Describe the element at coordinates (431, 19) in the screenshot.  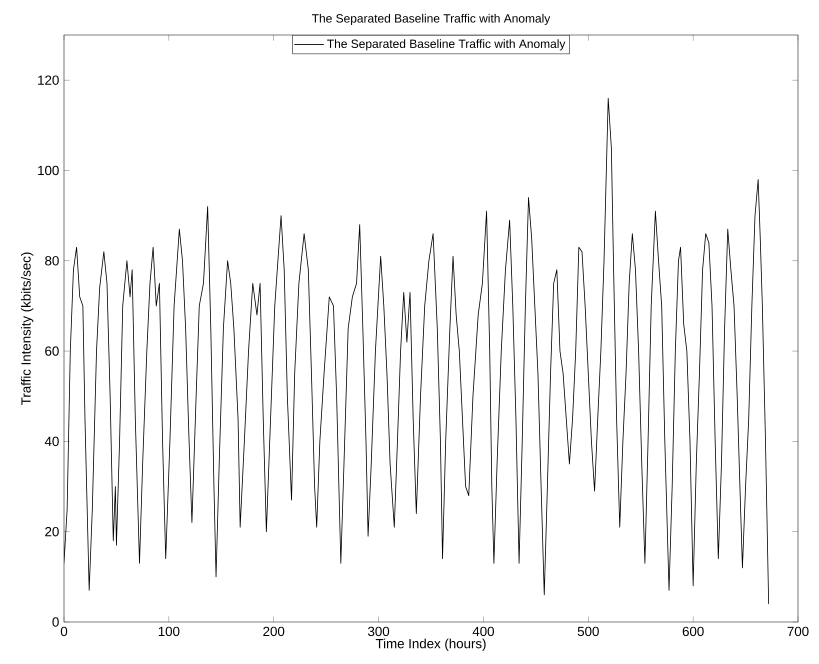
I see `chart-title: The Separated Baseline Traffic with Anomaly` at that location.